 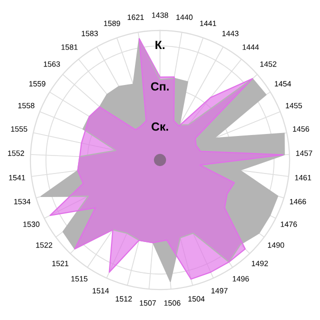 What do you see at coordinates (160, 45) in the screenshot?
I see `y-tick-label: К.` at bounding box center [160, 45].